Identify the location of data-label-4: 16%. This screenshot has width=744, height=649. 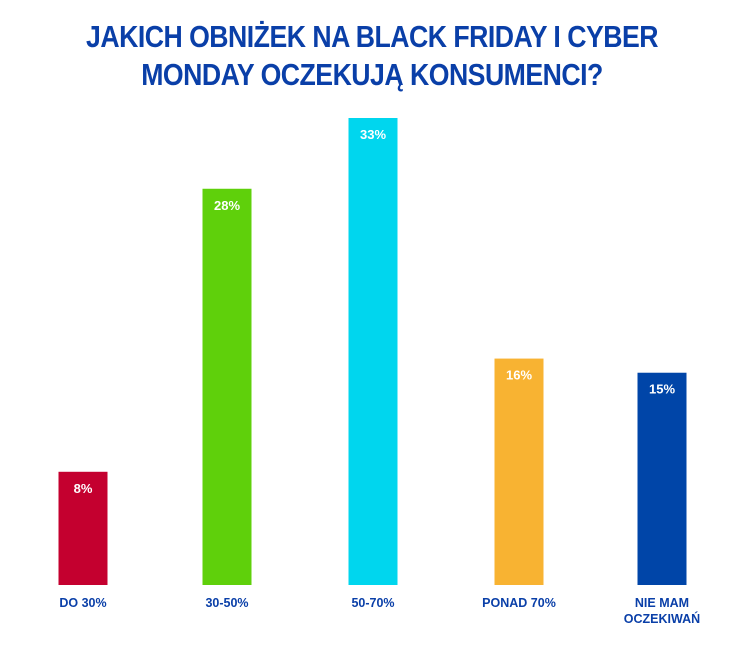
(519, 375).